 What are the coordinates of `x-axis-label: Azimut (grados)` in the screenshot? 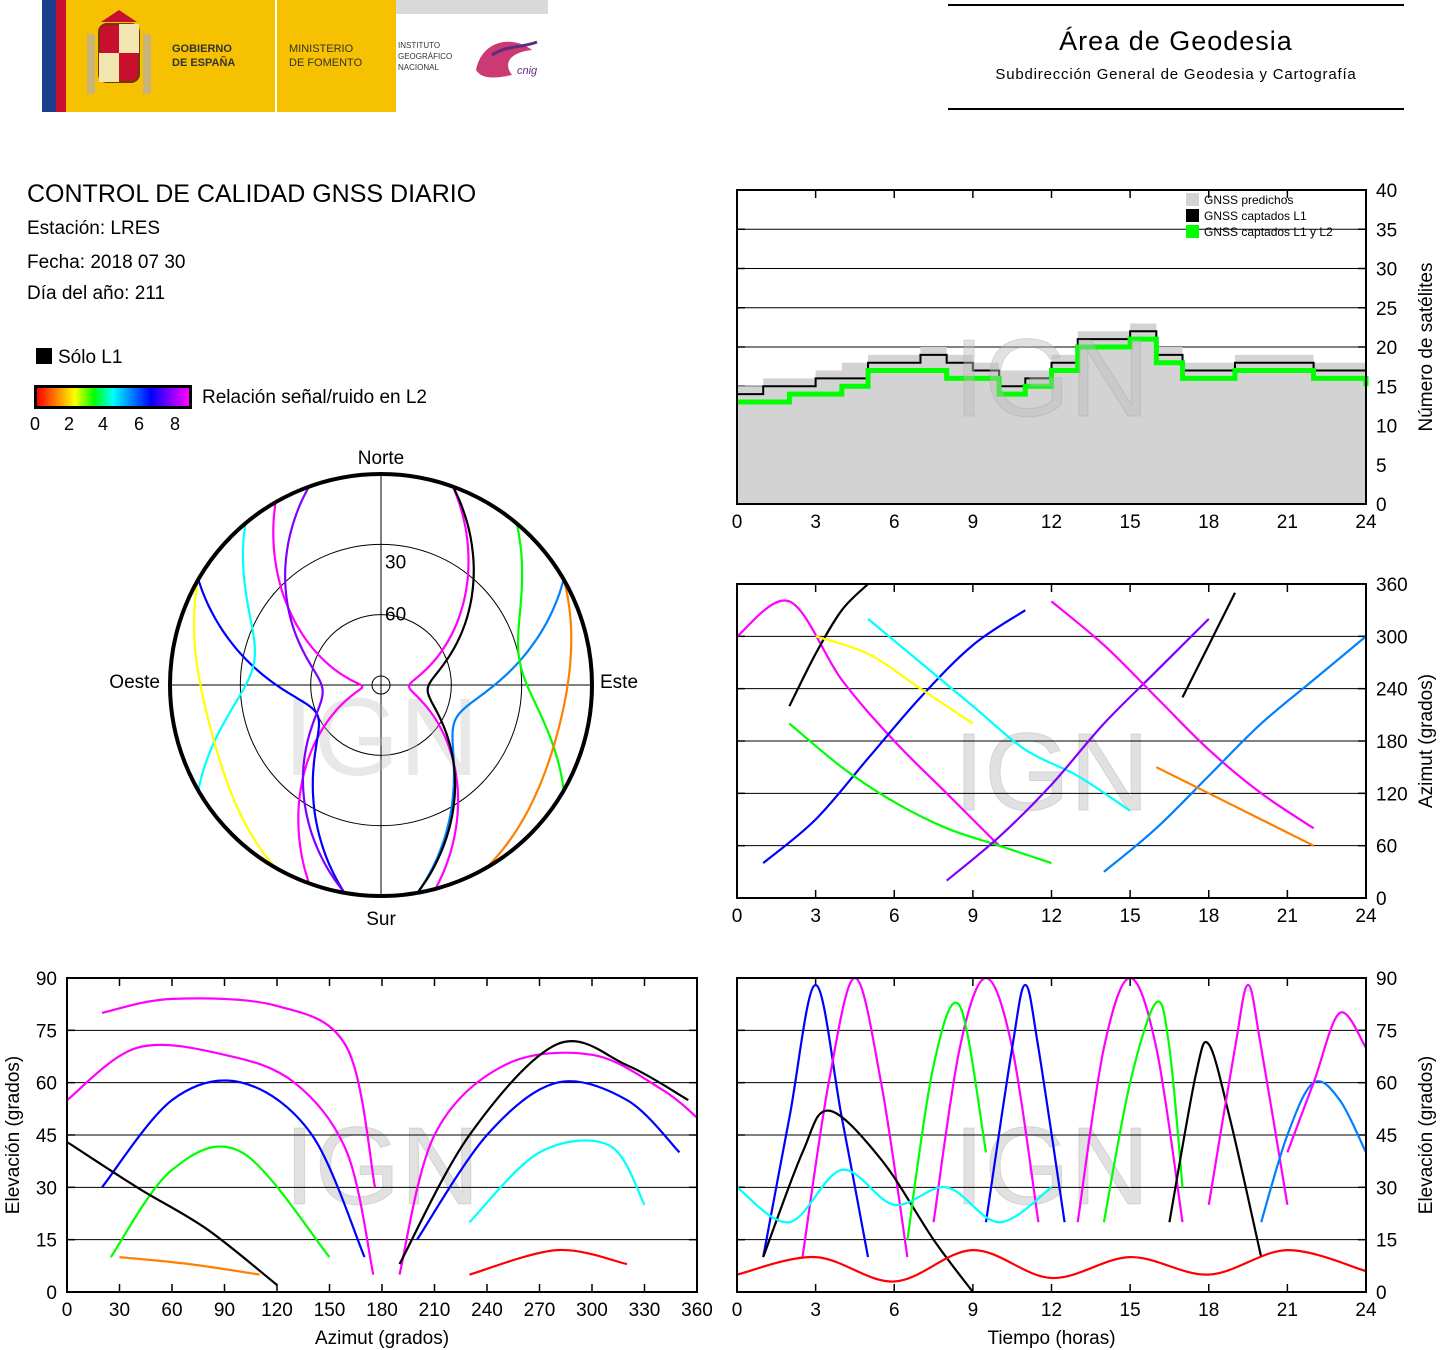 It's located at (382, 1338).